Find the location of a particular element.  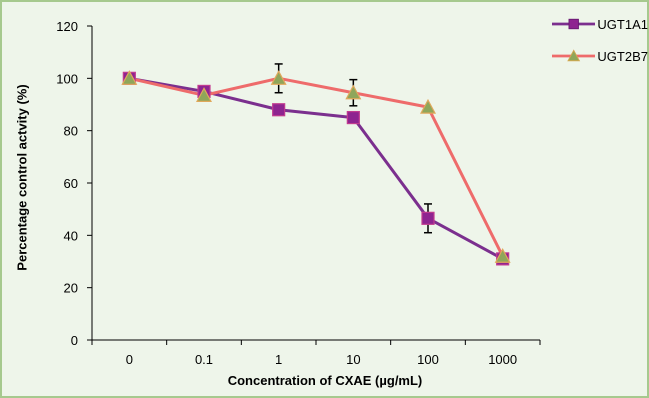

y-axis-title: Percentage control actvity (%) is located at coordinates (22, 177).